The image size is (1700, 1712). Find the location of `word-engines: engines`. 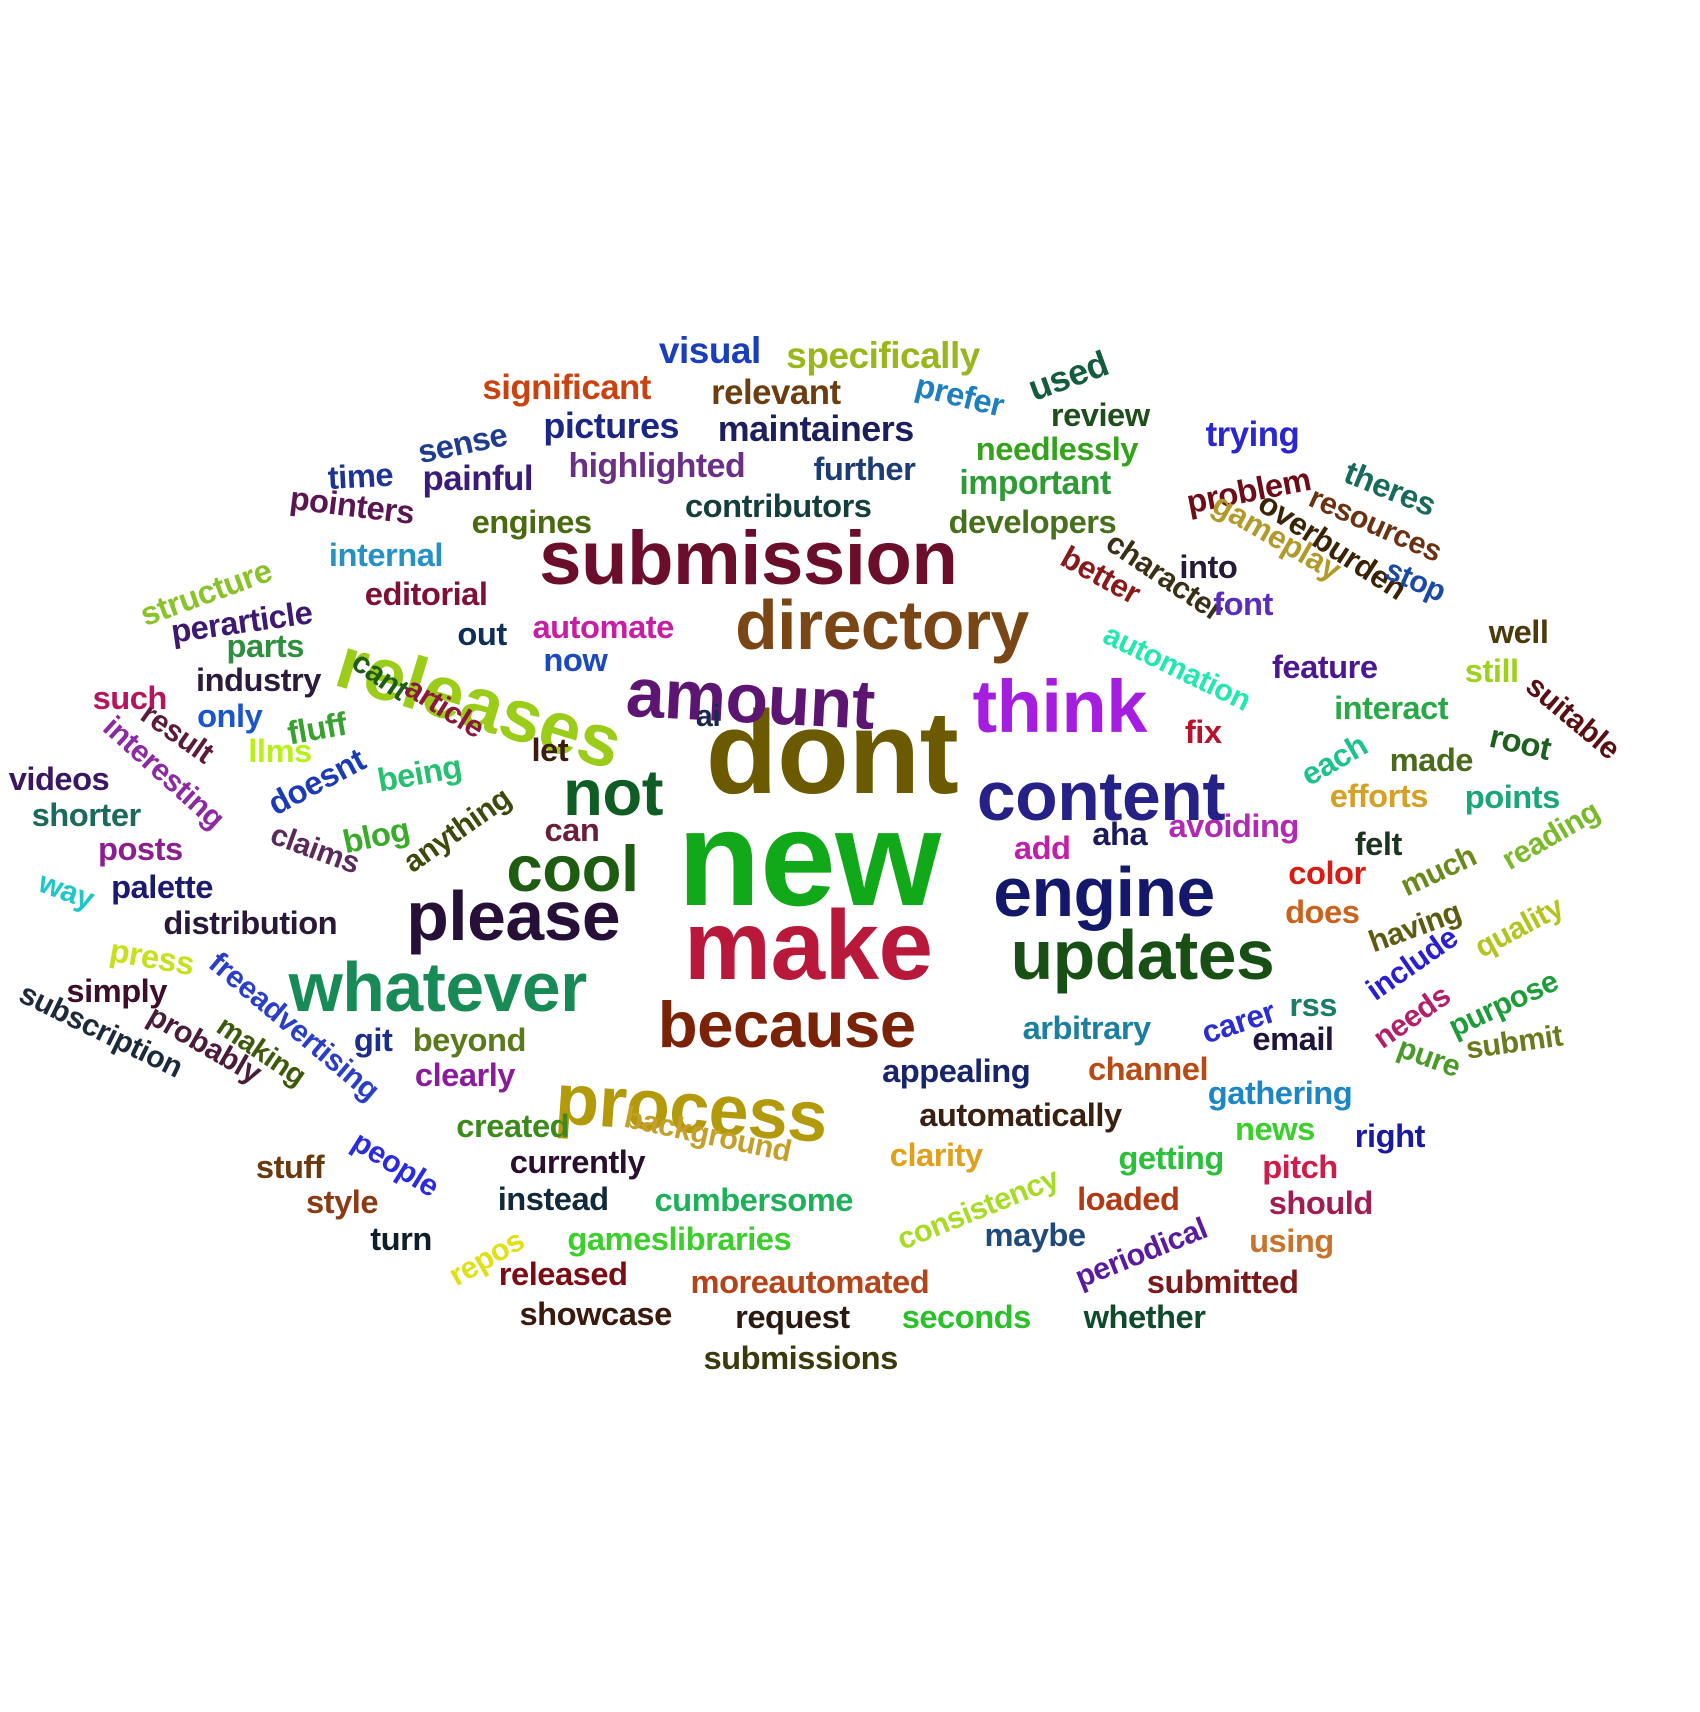

word-engines: engines is located at coordinates (532, 522).